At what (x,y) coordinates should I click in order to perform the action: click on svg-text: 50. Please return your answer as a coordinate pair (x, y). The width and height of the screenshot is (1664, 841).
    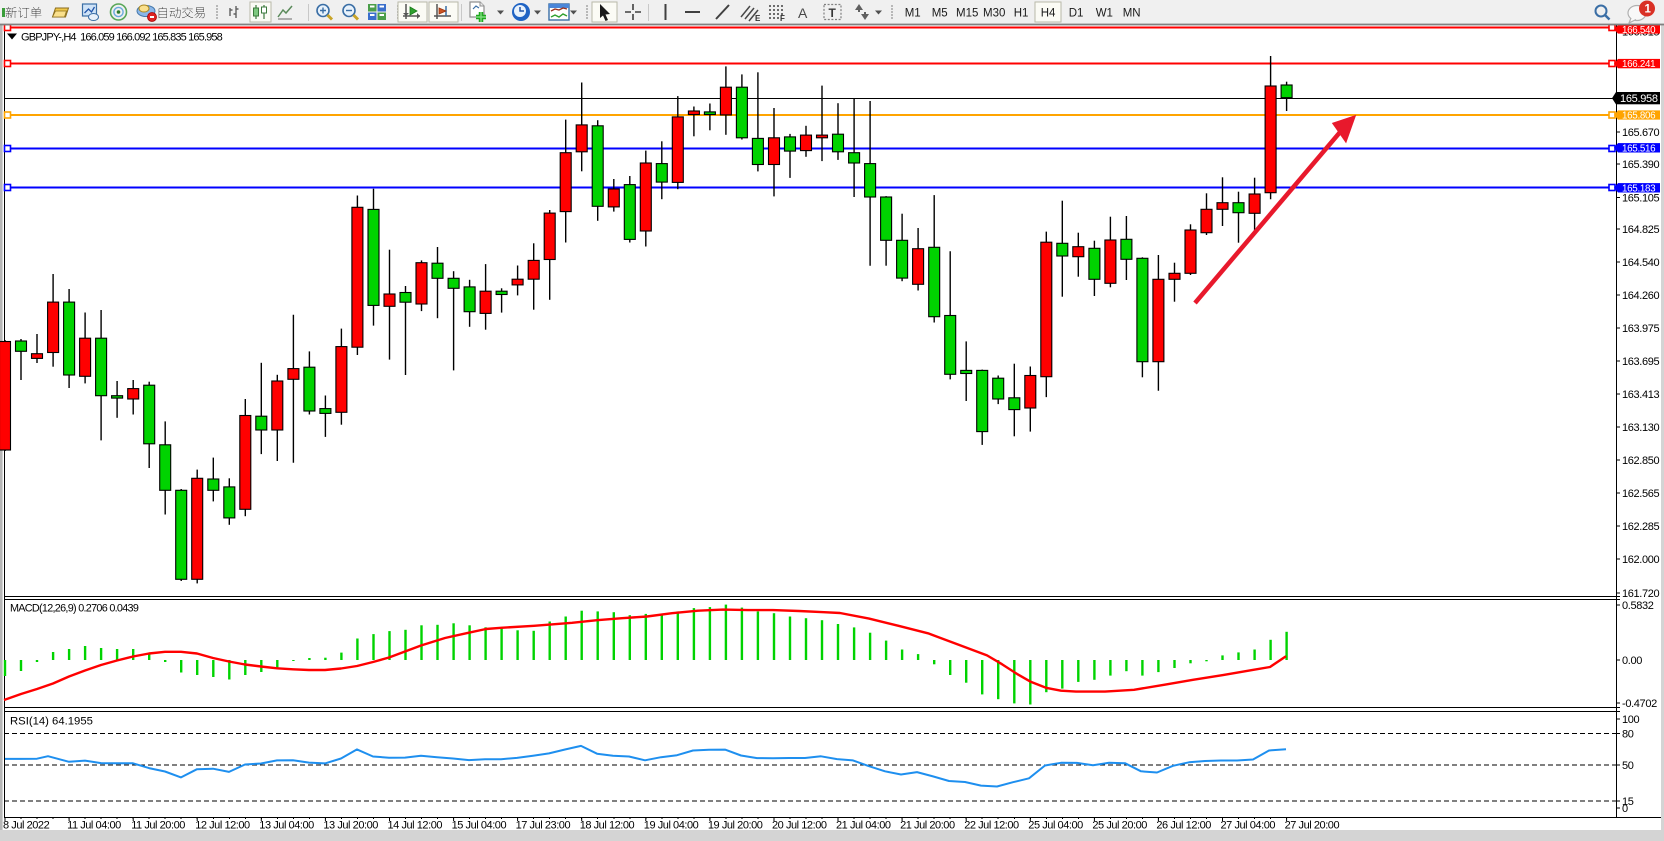
    Looking at the image, I should click on (1628, 766).